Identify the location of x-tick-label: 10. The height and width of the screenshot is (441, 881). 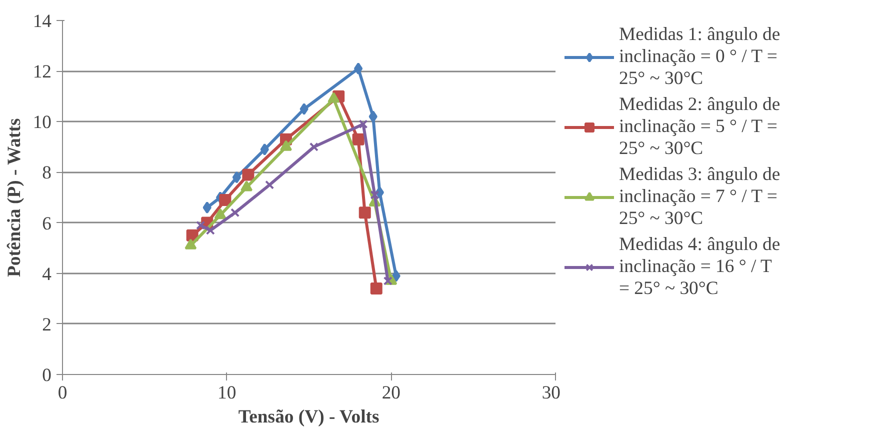
(227, 393).